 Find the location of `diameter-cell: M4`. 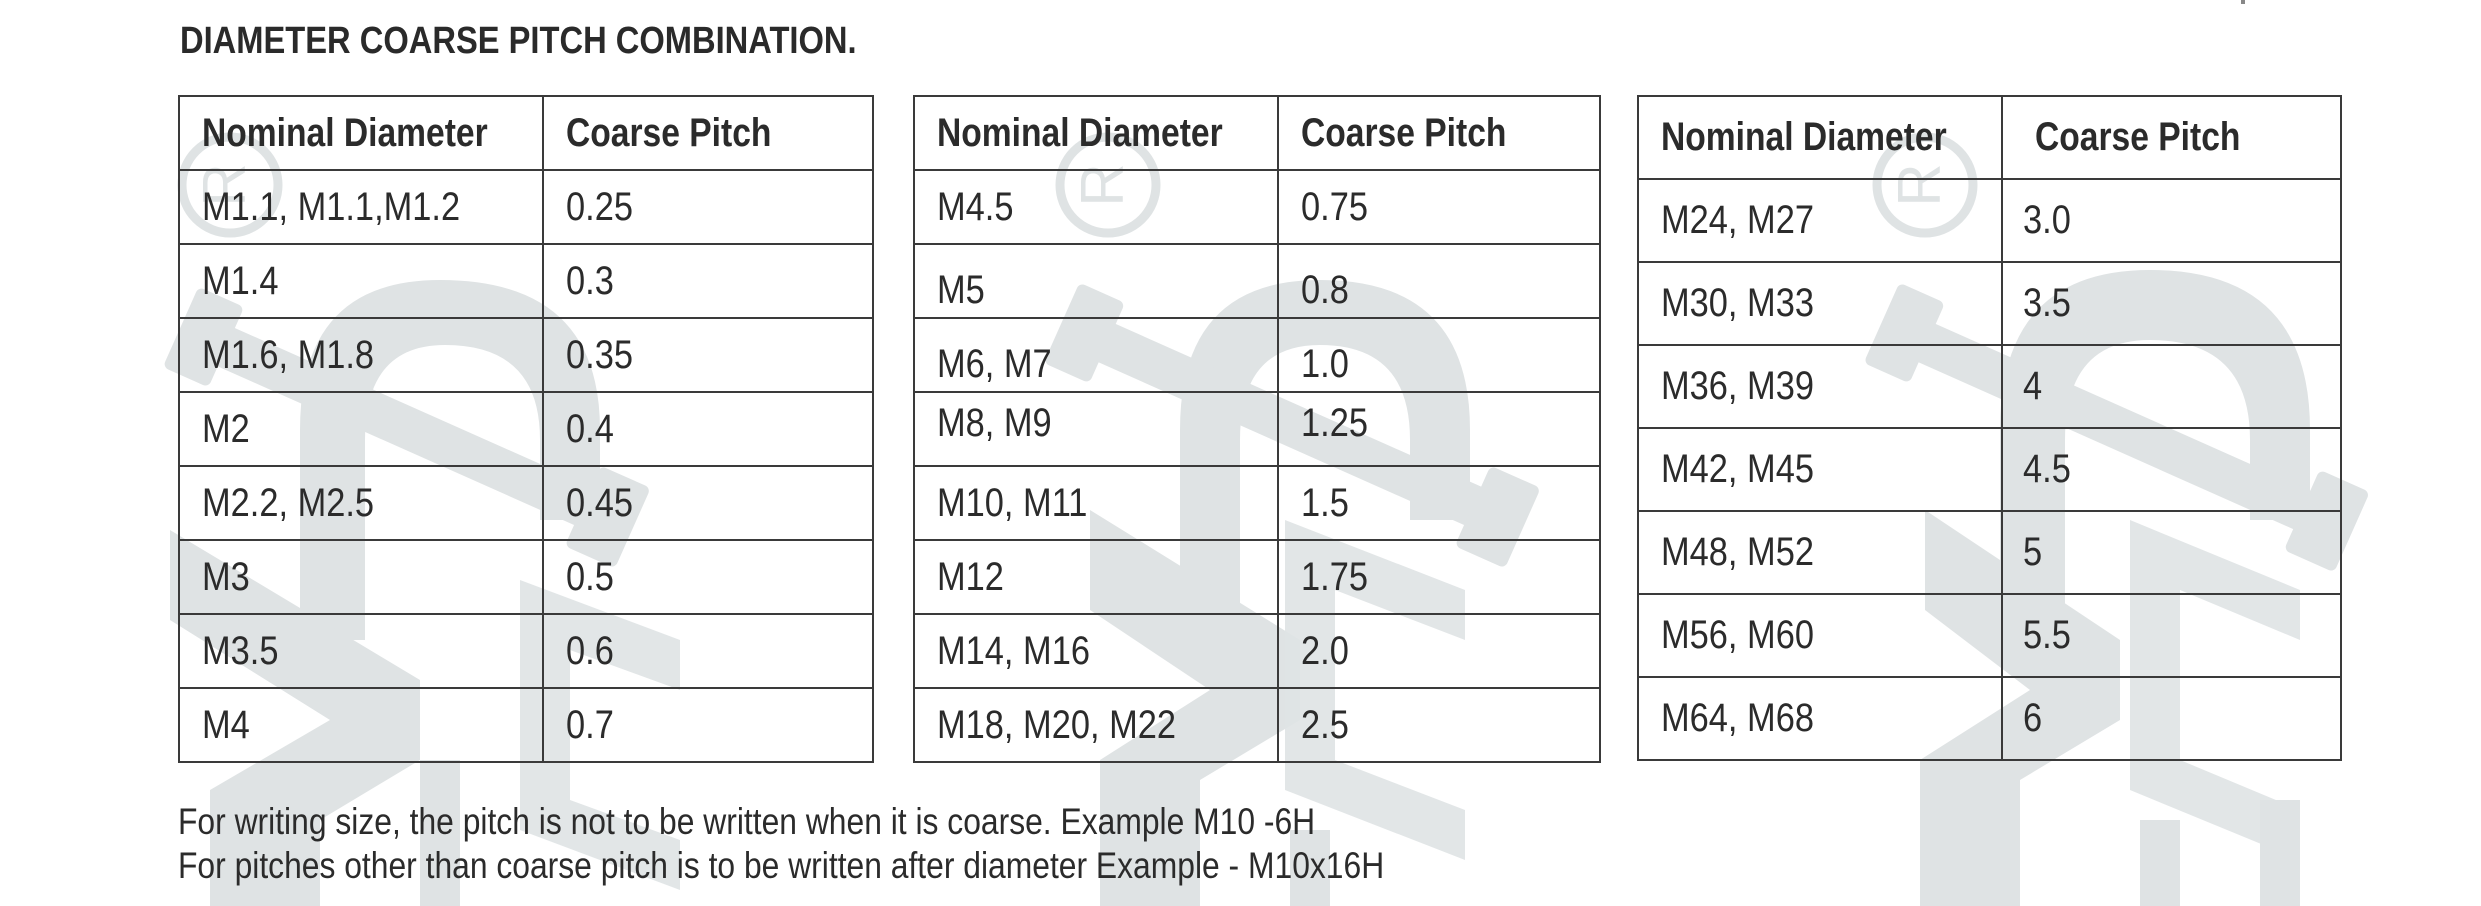

diameter-cell: M4 is located at coordinates (361, 725).